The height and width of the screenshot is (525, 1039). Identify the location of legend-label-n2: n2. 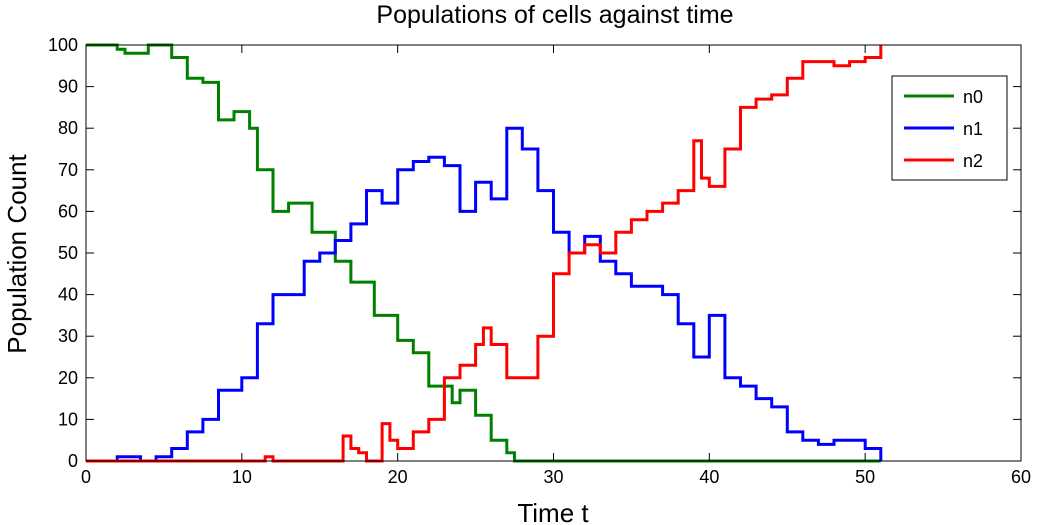
(973, 161).